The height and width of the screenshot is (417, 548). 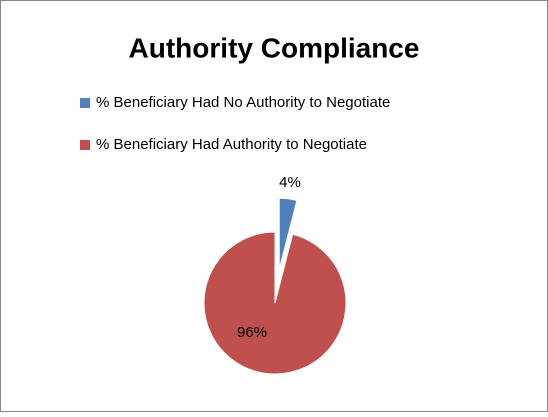 What do you see at coordinates (231, 144) in the screenshot?
I see `legend-label: % Beneficiary Had Authority to Negotiate` at bounding box center [231, 144].